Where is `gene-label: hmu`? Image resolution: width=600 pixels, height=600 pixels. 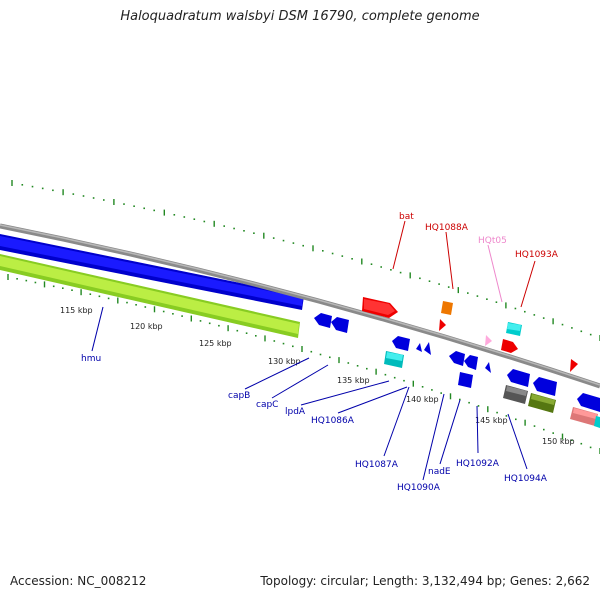 gene-label: hmu is located at coordinates (91, 359).